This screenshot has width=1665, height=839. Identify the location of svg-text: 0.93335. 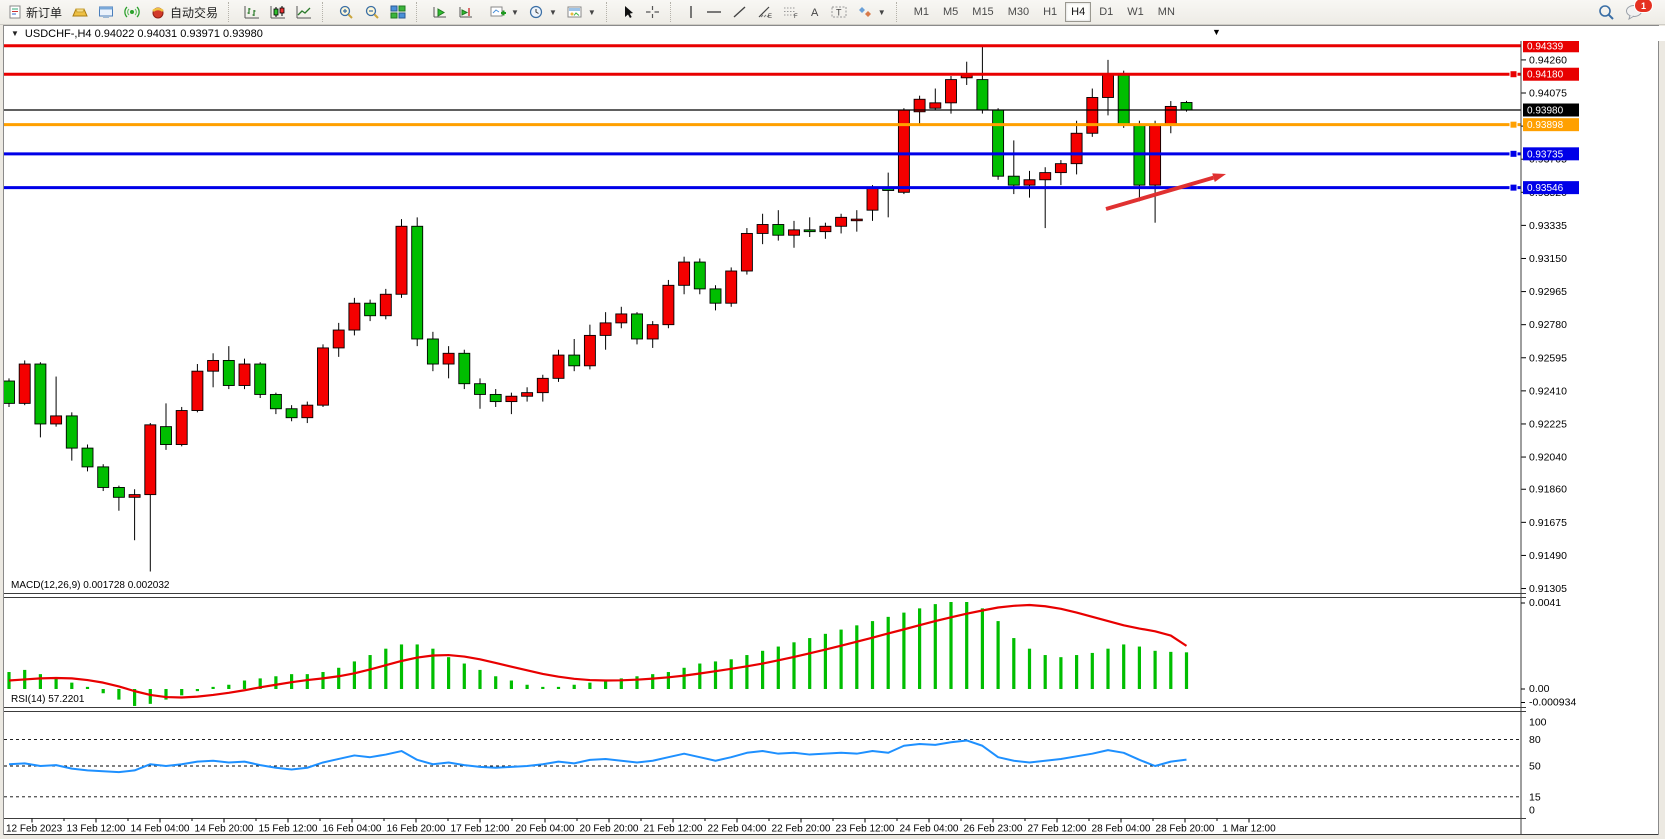
(1548, 226).